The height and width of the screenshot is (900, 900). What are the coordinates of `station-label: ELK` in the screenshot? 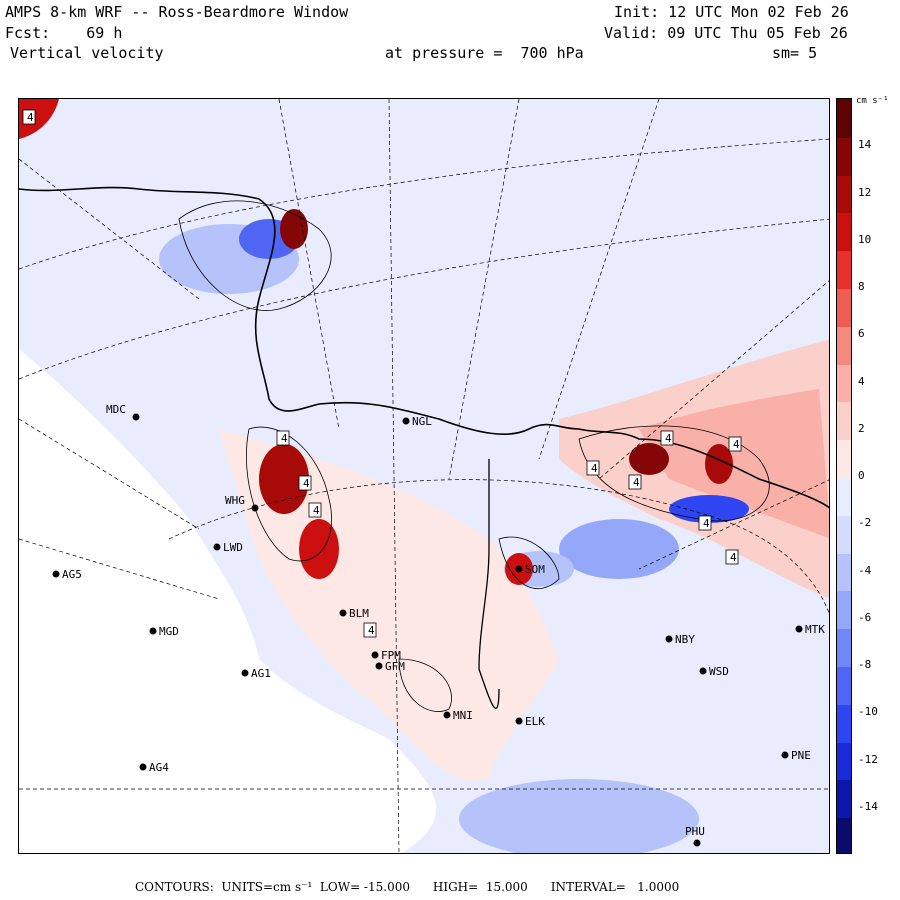 It's located at (535, 721).